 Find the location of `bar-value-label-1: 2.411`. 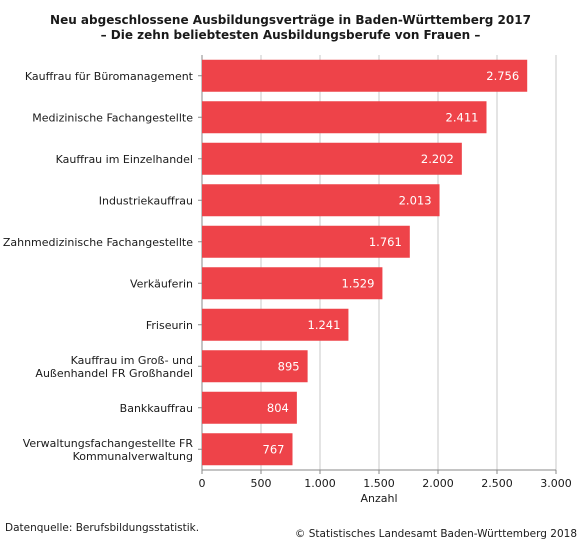

bar-value-label-1: 2.411 is located at coordinates (462, 117).